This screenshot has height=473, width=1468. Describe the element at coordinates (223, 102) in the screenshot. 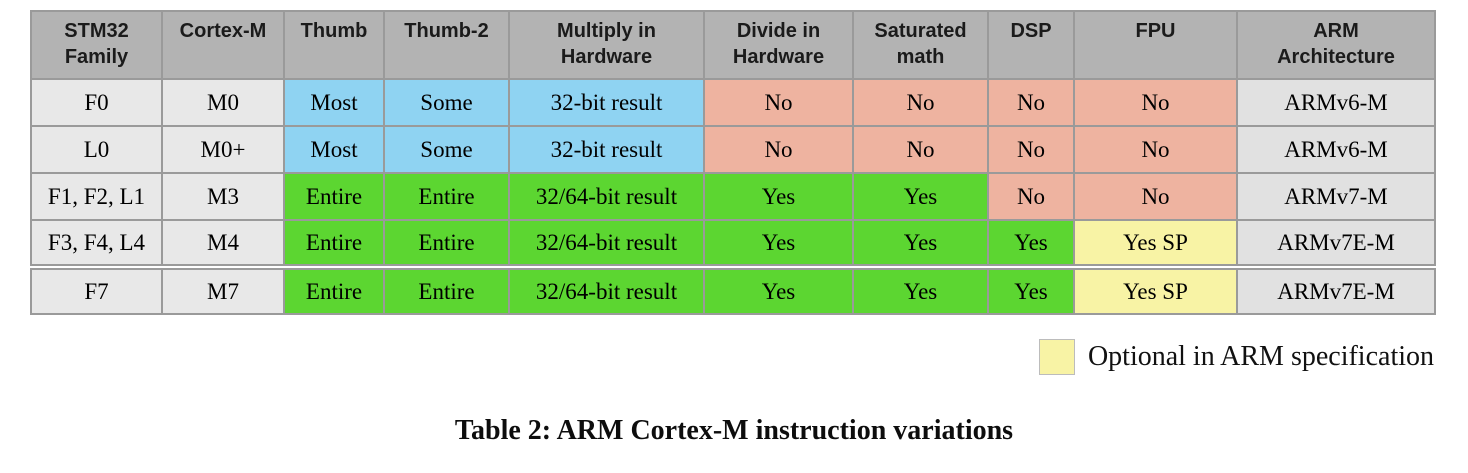

I see `table-cell: M0` at that location.